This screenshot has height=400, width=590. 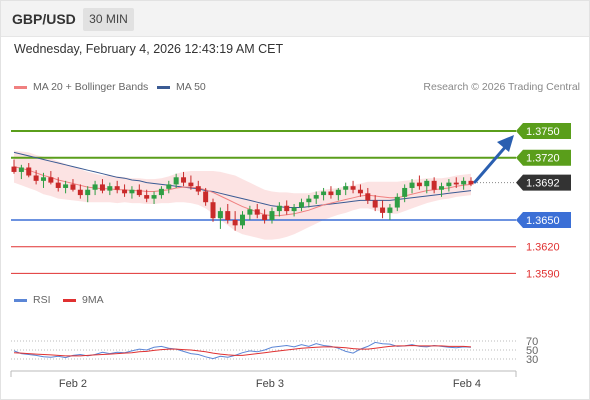 What do you see at coordinates (491, 163) in the screenshot?
I see `forecast-arrow-line` at bounding box center [491, 163].